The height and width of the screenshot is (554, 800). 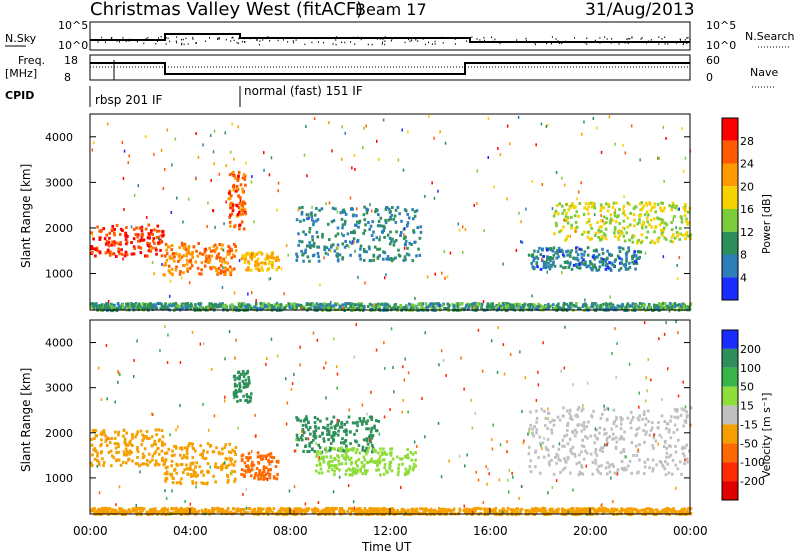 What do you see at coordinates (764, 72) in the screenshot?
I see `nave-label: Nave` at bounding box center [764, 72].